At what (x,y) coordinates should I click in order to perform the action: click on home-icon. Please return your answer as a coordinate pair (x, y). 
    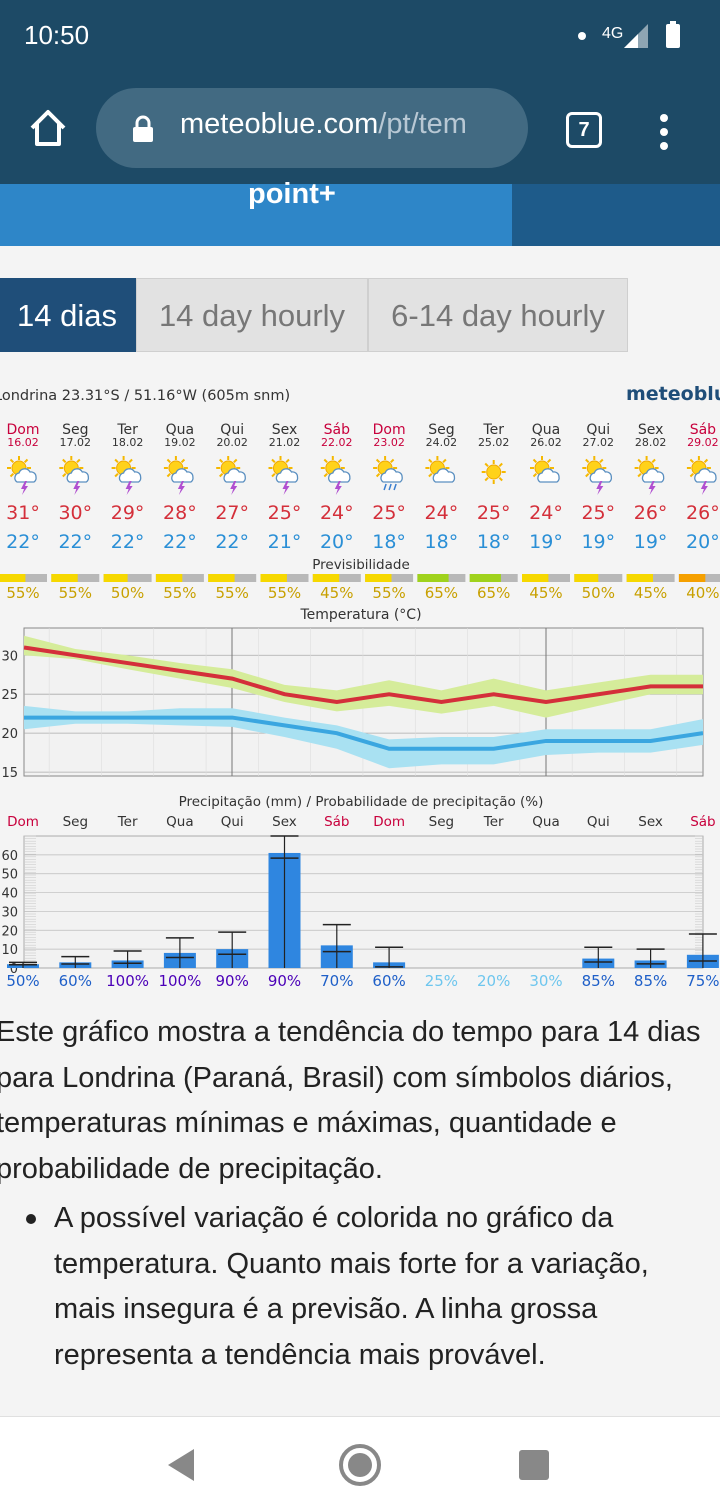
    Looking at the image, I should click on (48, 128).